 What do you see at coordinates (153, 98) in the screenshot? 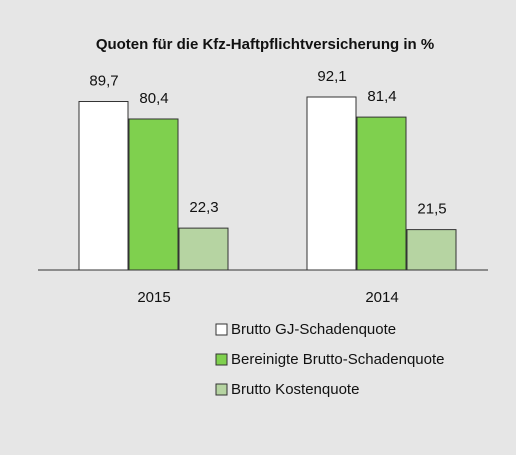
I see `value-label: 80,4` at bounding box center [153, 98].